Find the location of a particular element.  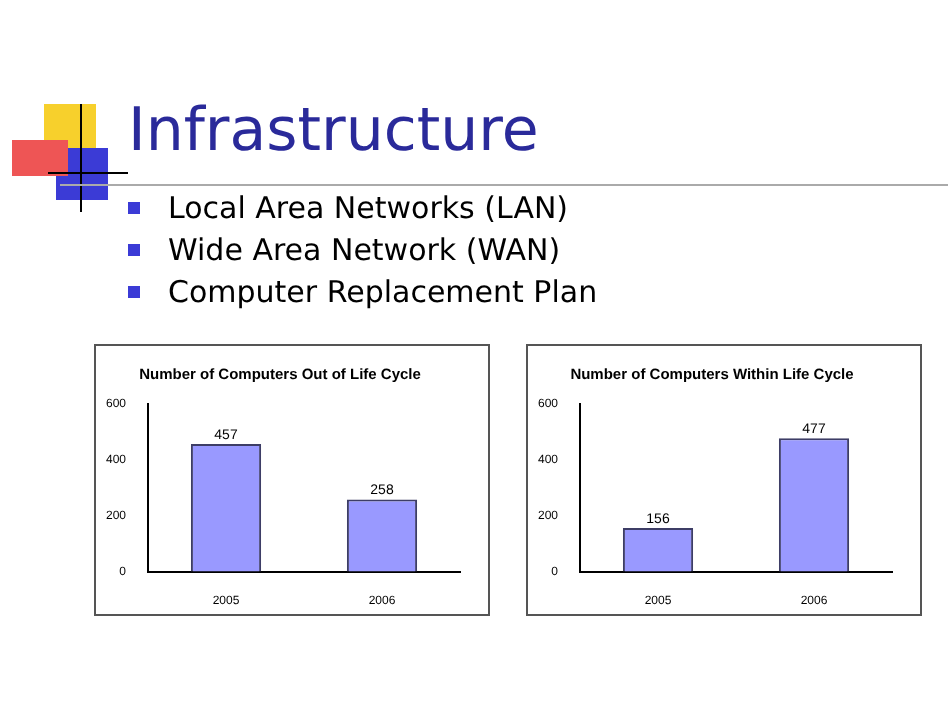

text: Infrastructure is located at coordinates (333, 131).